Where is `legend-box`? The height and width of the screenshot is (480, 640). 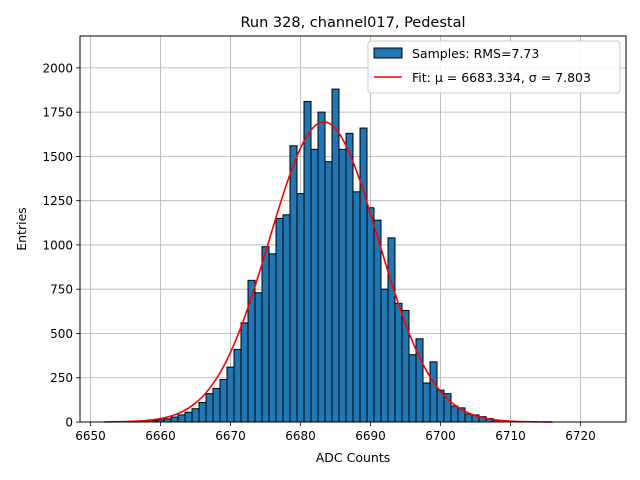 legend-box is located at coordinates (494, 67).